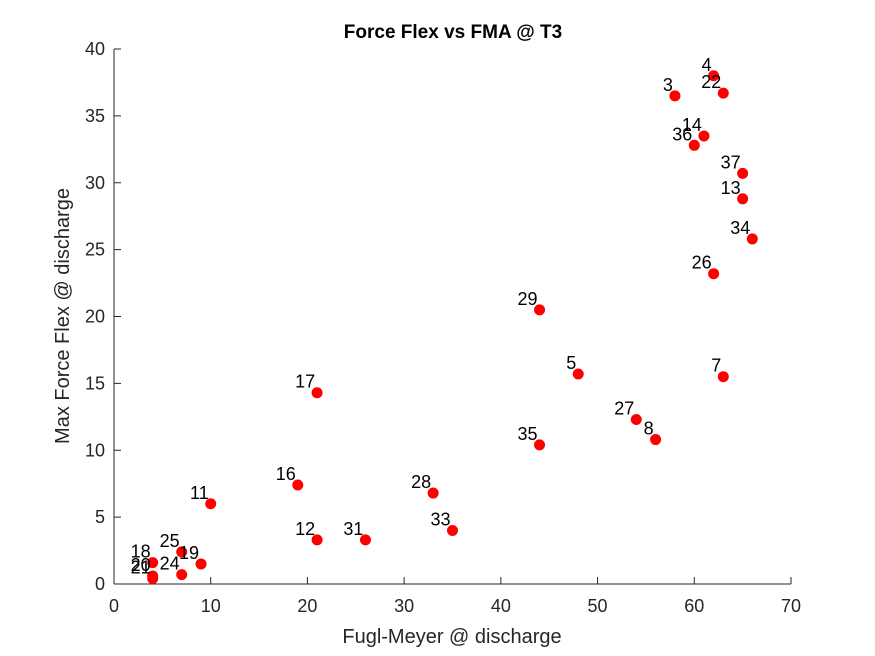  I want to click on x-tick-label: 20, so click(307, 606).